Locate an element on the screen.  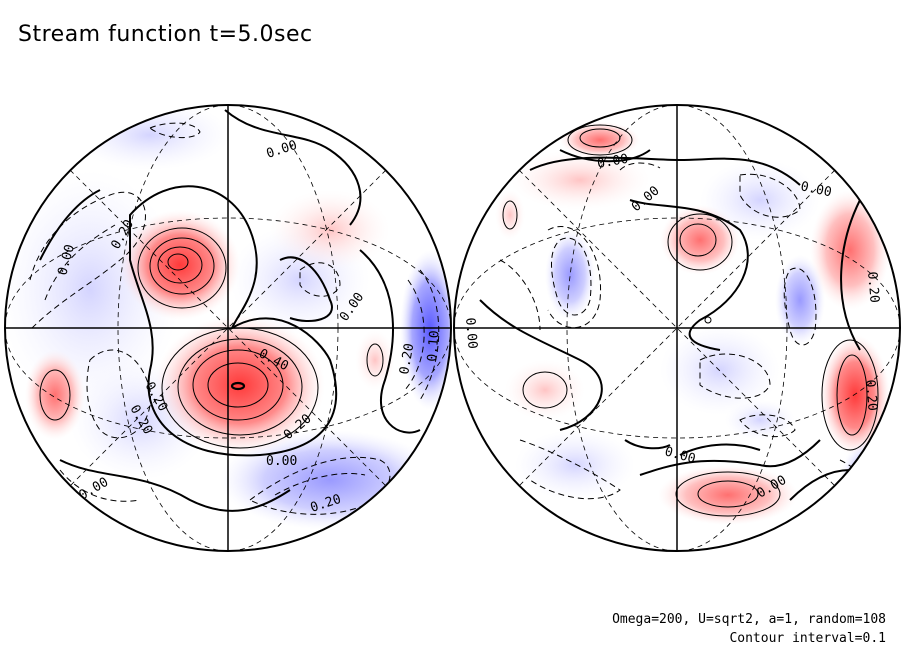
contour-interval-note: Contour interval=0.1 is located at coordinates (807, 638).